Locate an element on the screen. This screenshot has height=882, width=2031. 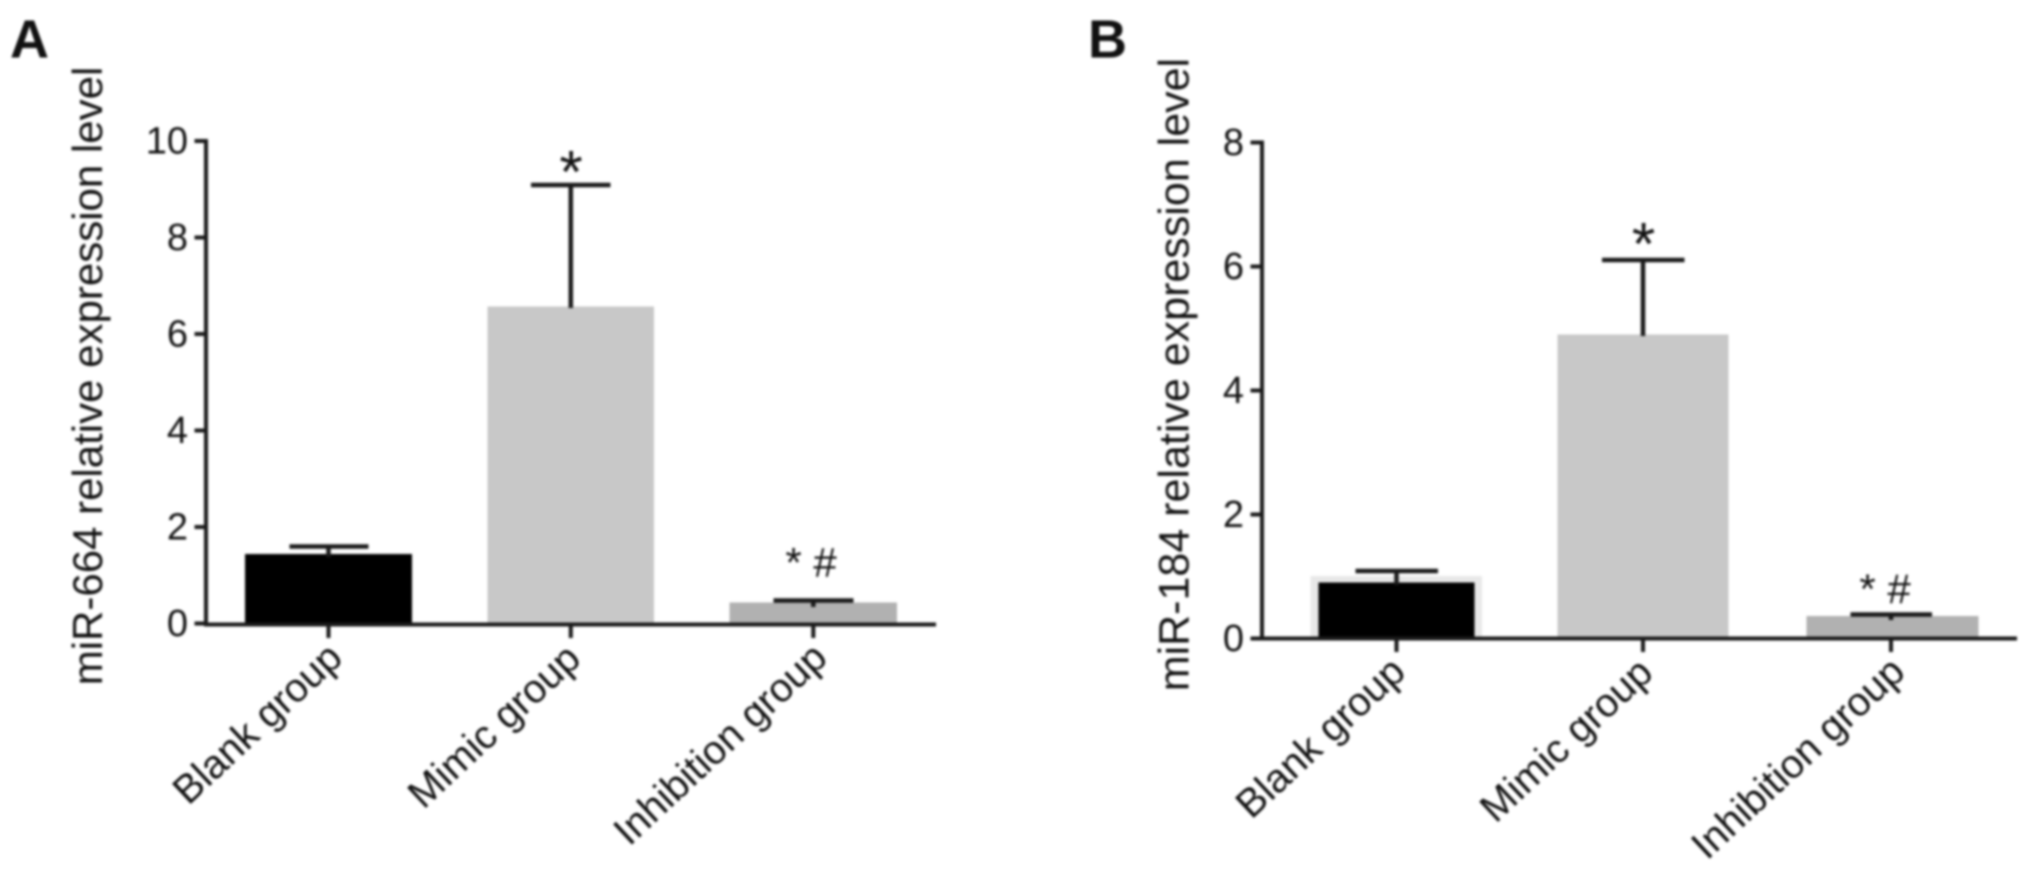
svg-text: 10 is located at coordinates (167, 141).